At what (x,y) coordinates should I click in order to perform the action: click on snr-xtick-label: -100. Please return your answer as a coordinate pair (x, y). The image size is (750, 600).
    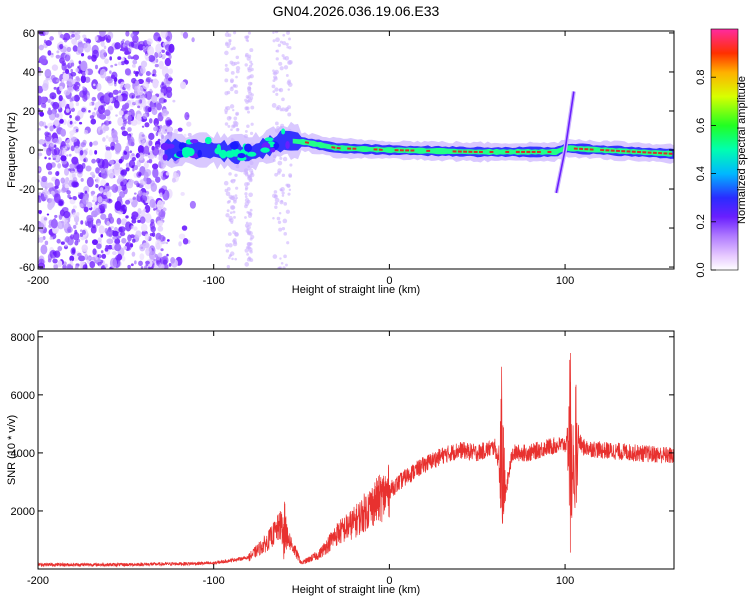
    Looking at the image, I should click on (214, 581).